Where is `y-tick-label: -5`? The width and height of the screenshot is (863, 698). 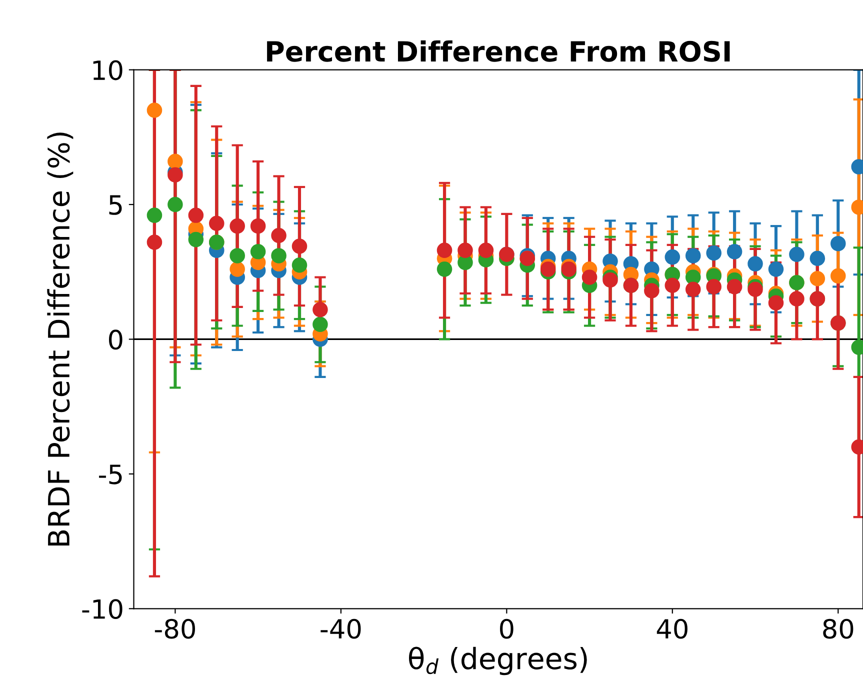
y-tick-label: -5 is located at coordinates (110, 474).